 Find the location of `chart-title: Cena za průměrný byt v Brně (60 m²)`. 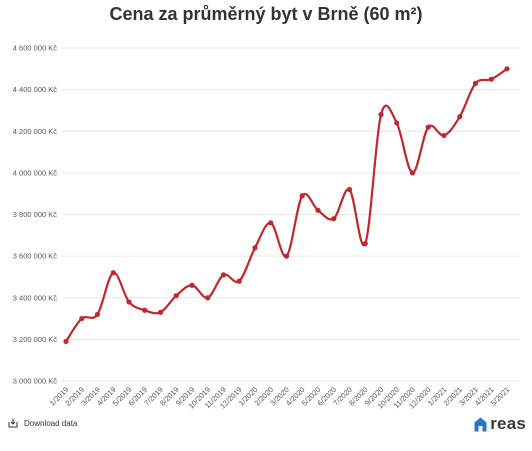

chart-title: Cena za průměrný byt v Brně (60 m²) is located at coordinates (266, 14).